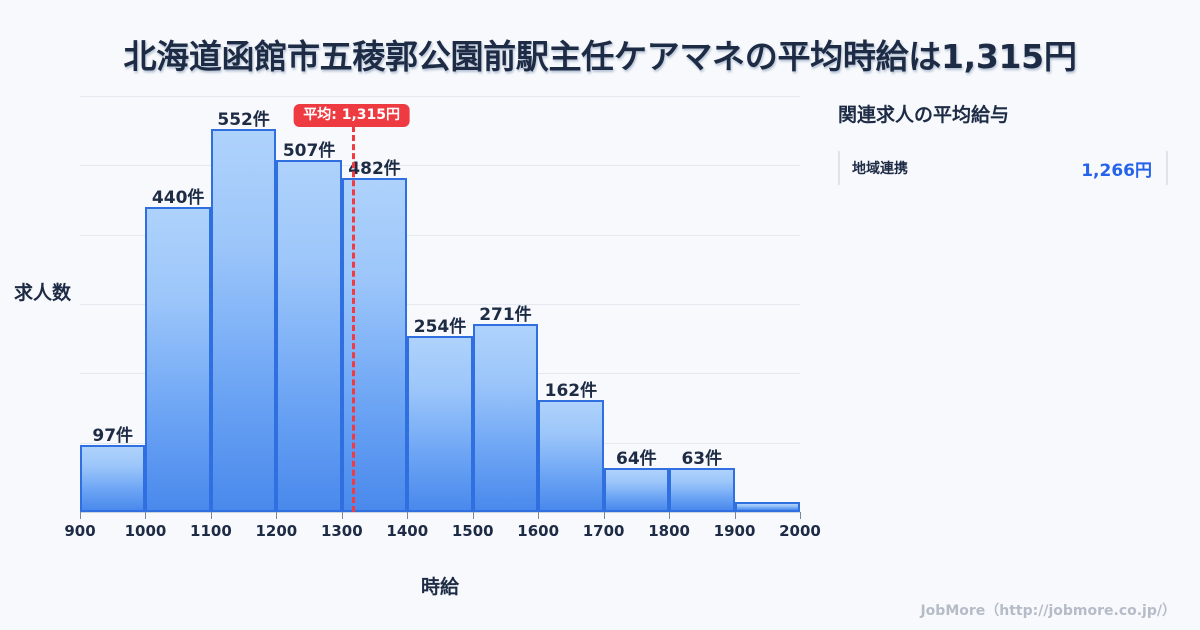 The image size is (1200, 630). Describe the element at coordinates (1048, 611) in the screenshot. I see `footer-watermark: JobMore（http://jobmore.co.jp/）` at that location.